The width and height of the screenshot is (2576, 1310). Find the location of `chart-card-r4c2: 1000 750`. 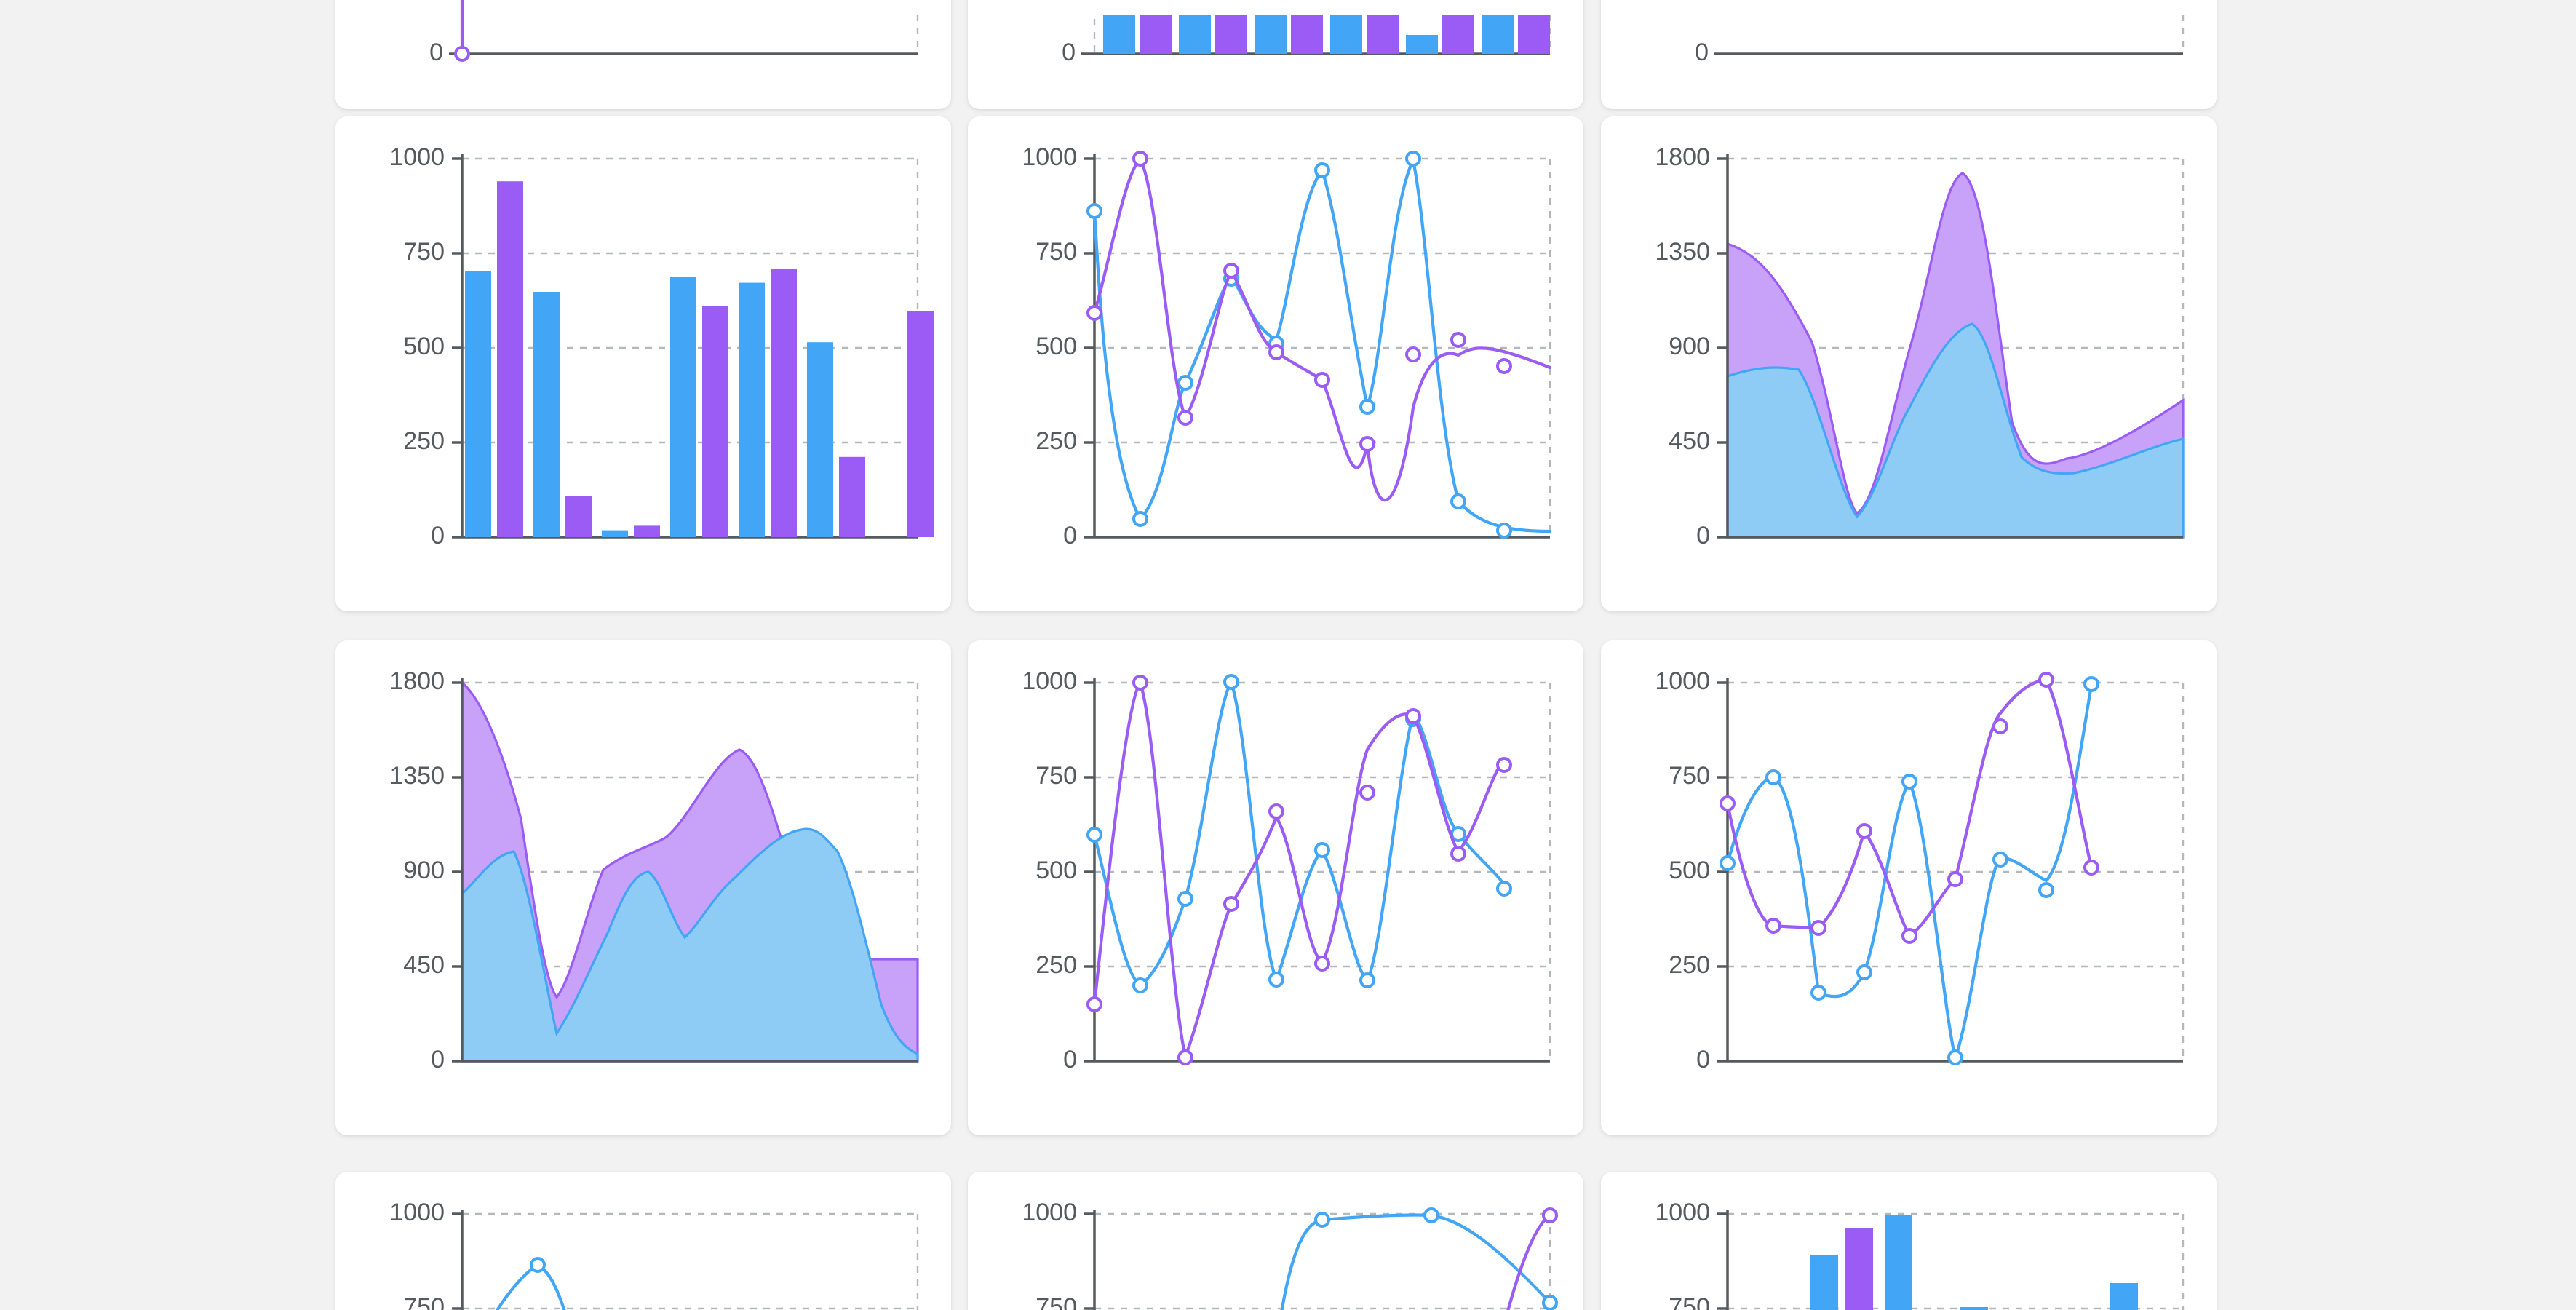

chart-card-r4c2: 1000 750 is located at coordinates (1275, 1241).